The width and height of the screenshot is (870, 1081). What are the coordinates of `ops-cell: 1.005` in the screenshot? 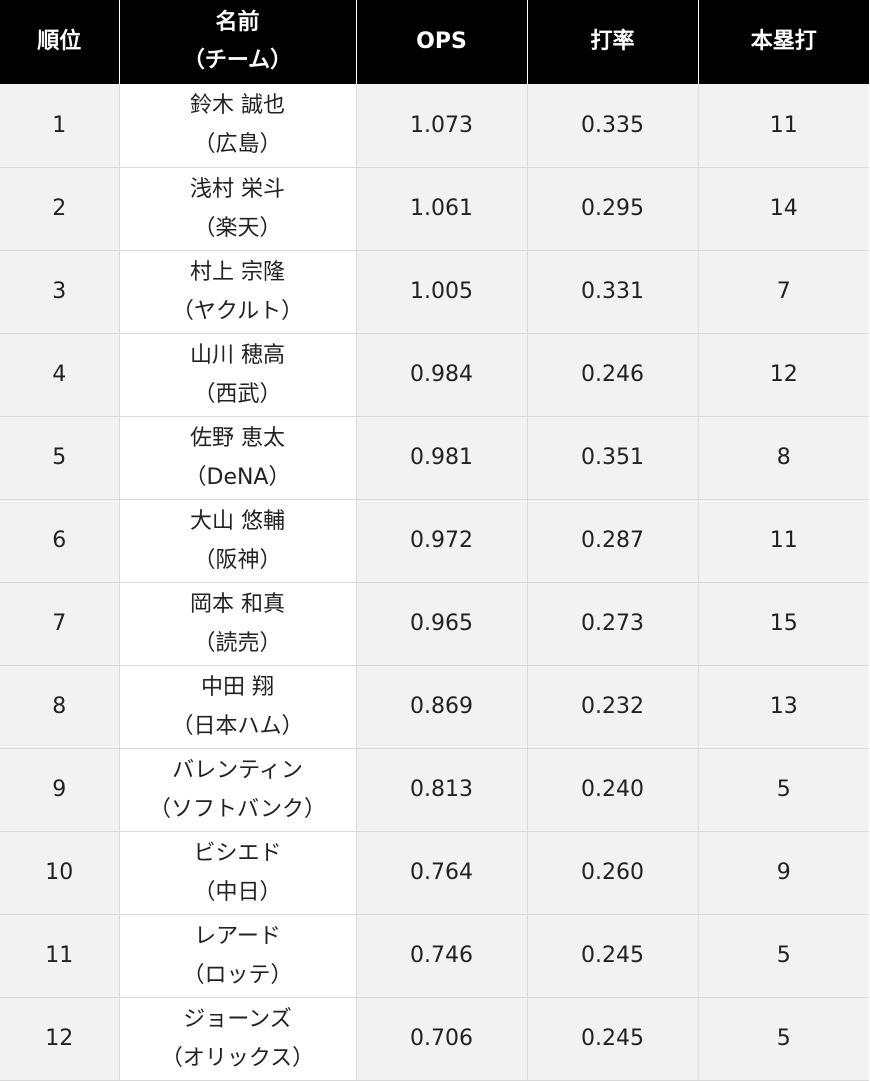 It's located at (441, 292).